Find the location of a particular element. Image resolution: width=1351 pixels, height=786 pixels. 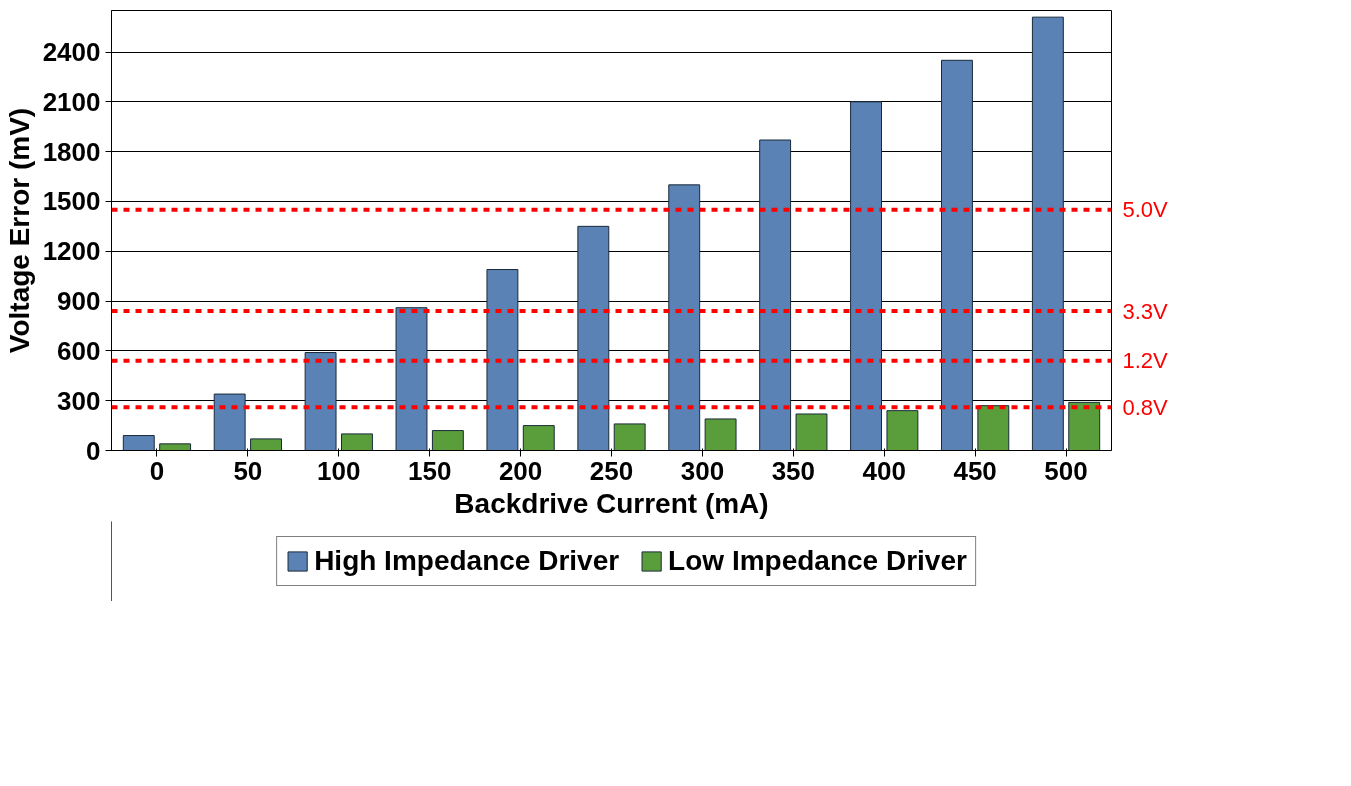

y-tick-label: 1800 is located at coordinates (71, 151).